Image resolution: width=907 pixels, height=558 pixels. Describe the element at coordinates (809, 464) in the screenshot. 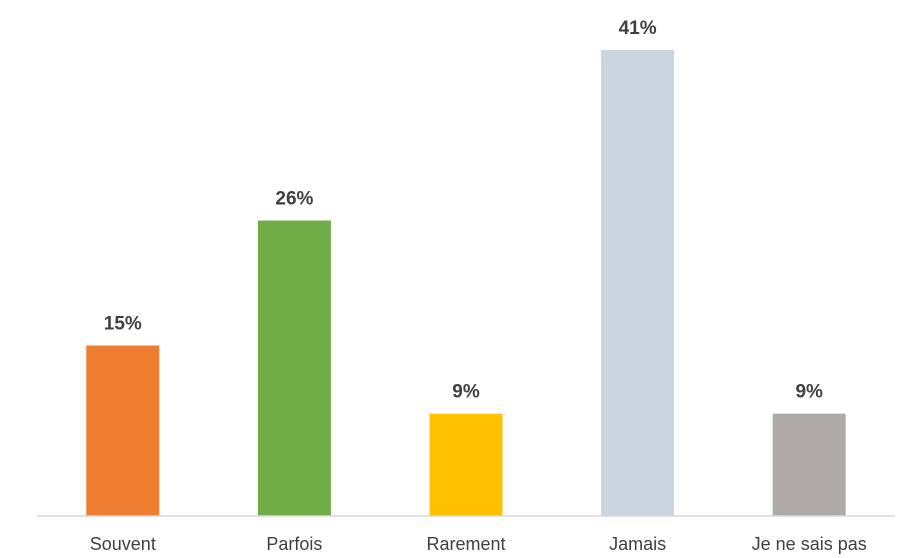

I see `bar-je-ne-sais-pas` at that location.